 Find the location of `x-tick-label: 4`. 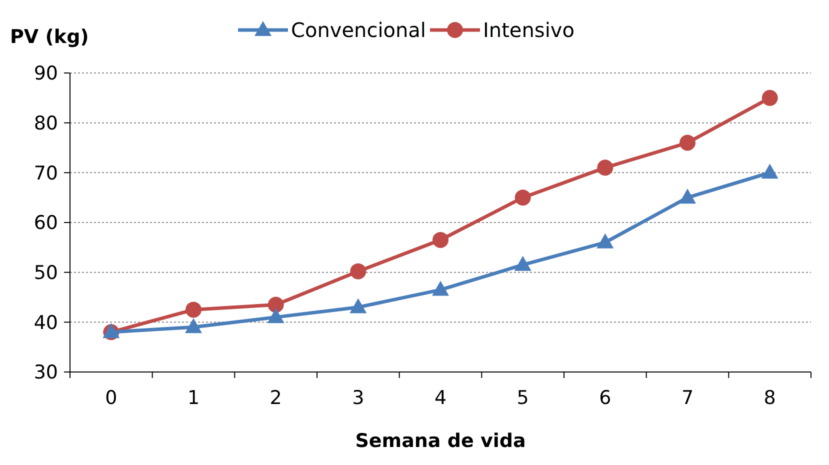

x-tick-label: 4 is located at coordinates (440, 398).